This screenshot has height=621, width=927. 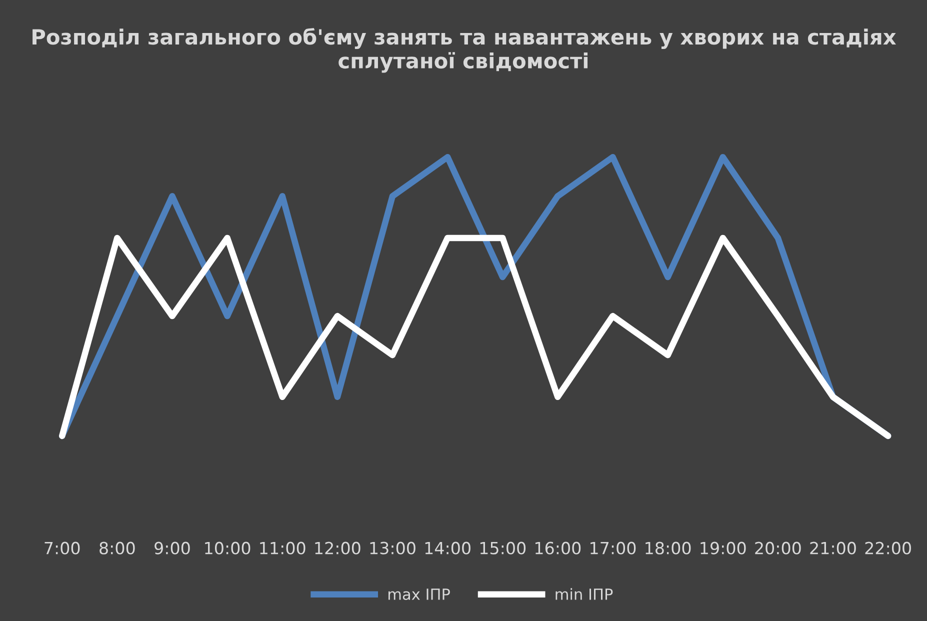 What do you see at coordinates (464, 50) in the screenshot?
I see `chart-title: Розподіл загального об'єму занять та навантажень у хворих на стадіях сплутаної свідомості` at bounding box center [464, 50].